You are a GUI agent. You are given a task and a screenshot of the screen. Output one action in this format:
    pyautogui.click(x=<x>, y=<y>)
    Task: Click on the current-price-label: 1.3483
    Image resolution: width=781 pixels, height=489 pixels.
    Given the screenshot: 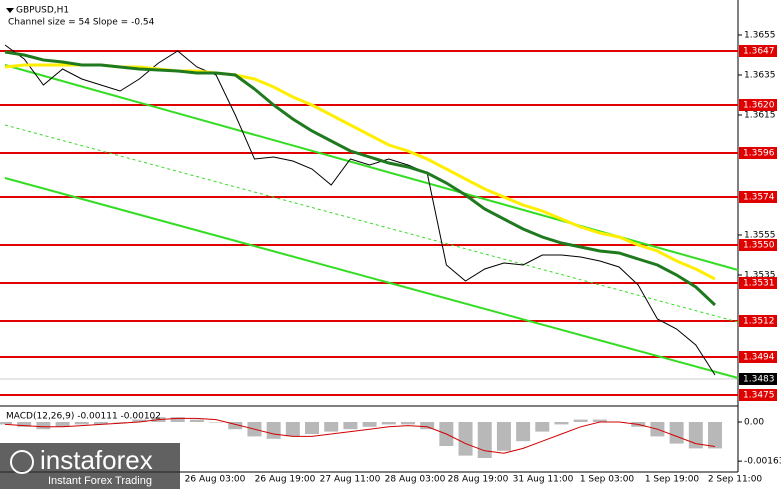 What is the action you would take?
    pyautogui.click(x=759, y=380)
    